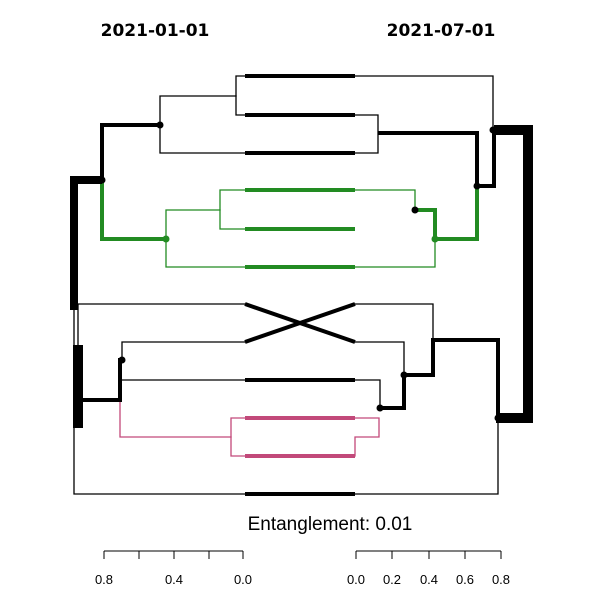 Image resolution: width=600 pixels, height=600 pixels. I want to click on connector-line, so click(300, 323).